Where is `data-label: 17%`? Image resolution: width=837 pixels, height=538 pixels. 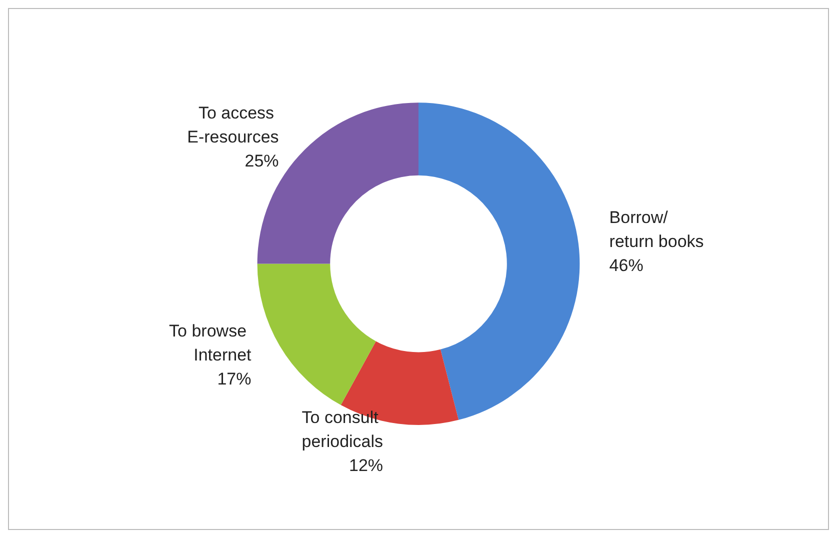
data-label: 17% is located at coordinates (234, 379).